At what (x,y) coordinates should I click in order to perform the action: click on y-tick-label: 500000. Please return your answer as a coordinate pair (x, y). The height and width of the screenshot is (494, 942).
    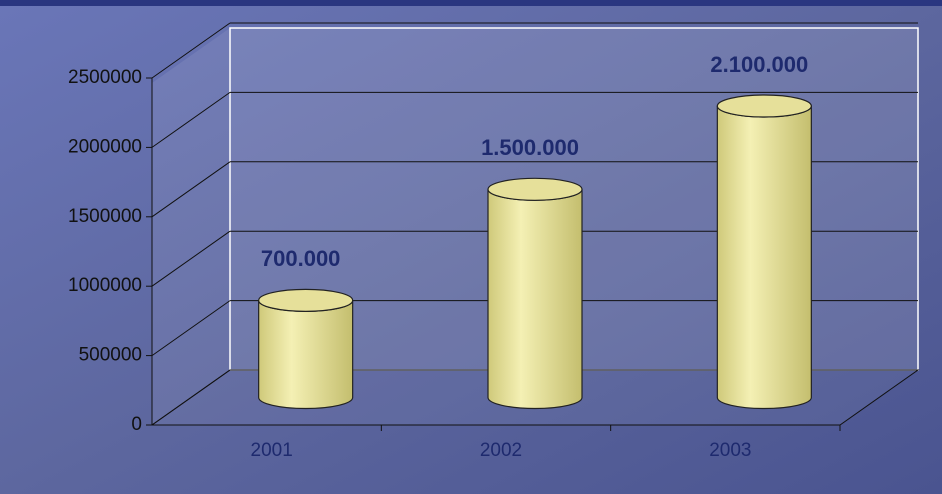
    Looking at the image, I should click on (110, 355).